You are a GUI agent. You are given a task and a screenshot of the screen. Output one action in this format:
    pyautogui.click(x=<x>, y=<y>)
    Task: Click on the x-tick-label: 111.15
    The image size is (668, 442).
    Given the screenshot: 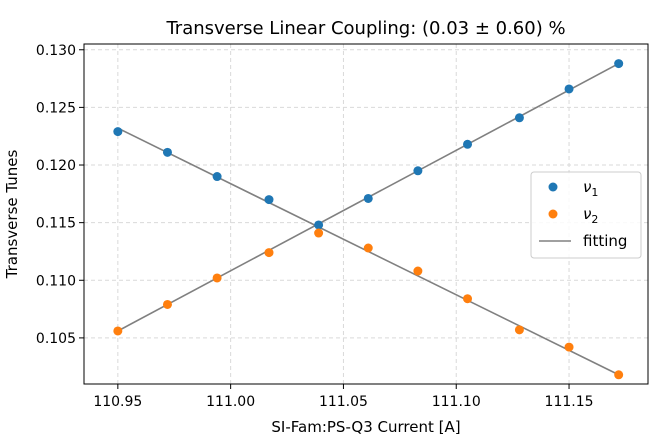 What is the action you would take?
    pyautogui.click(x=569, y=402)
    